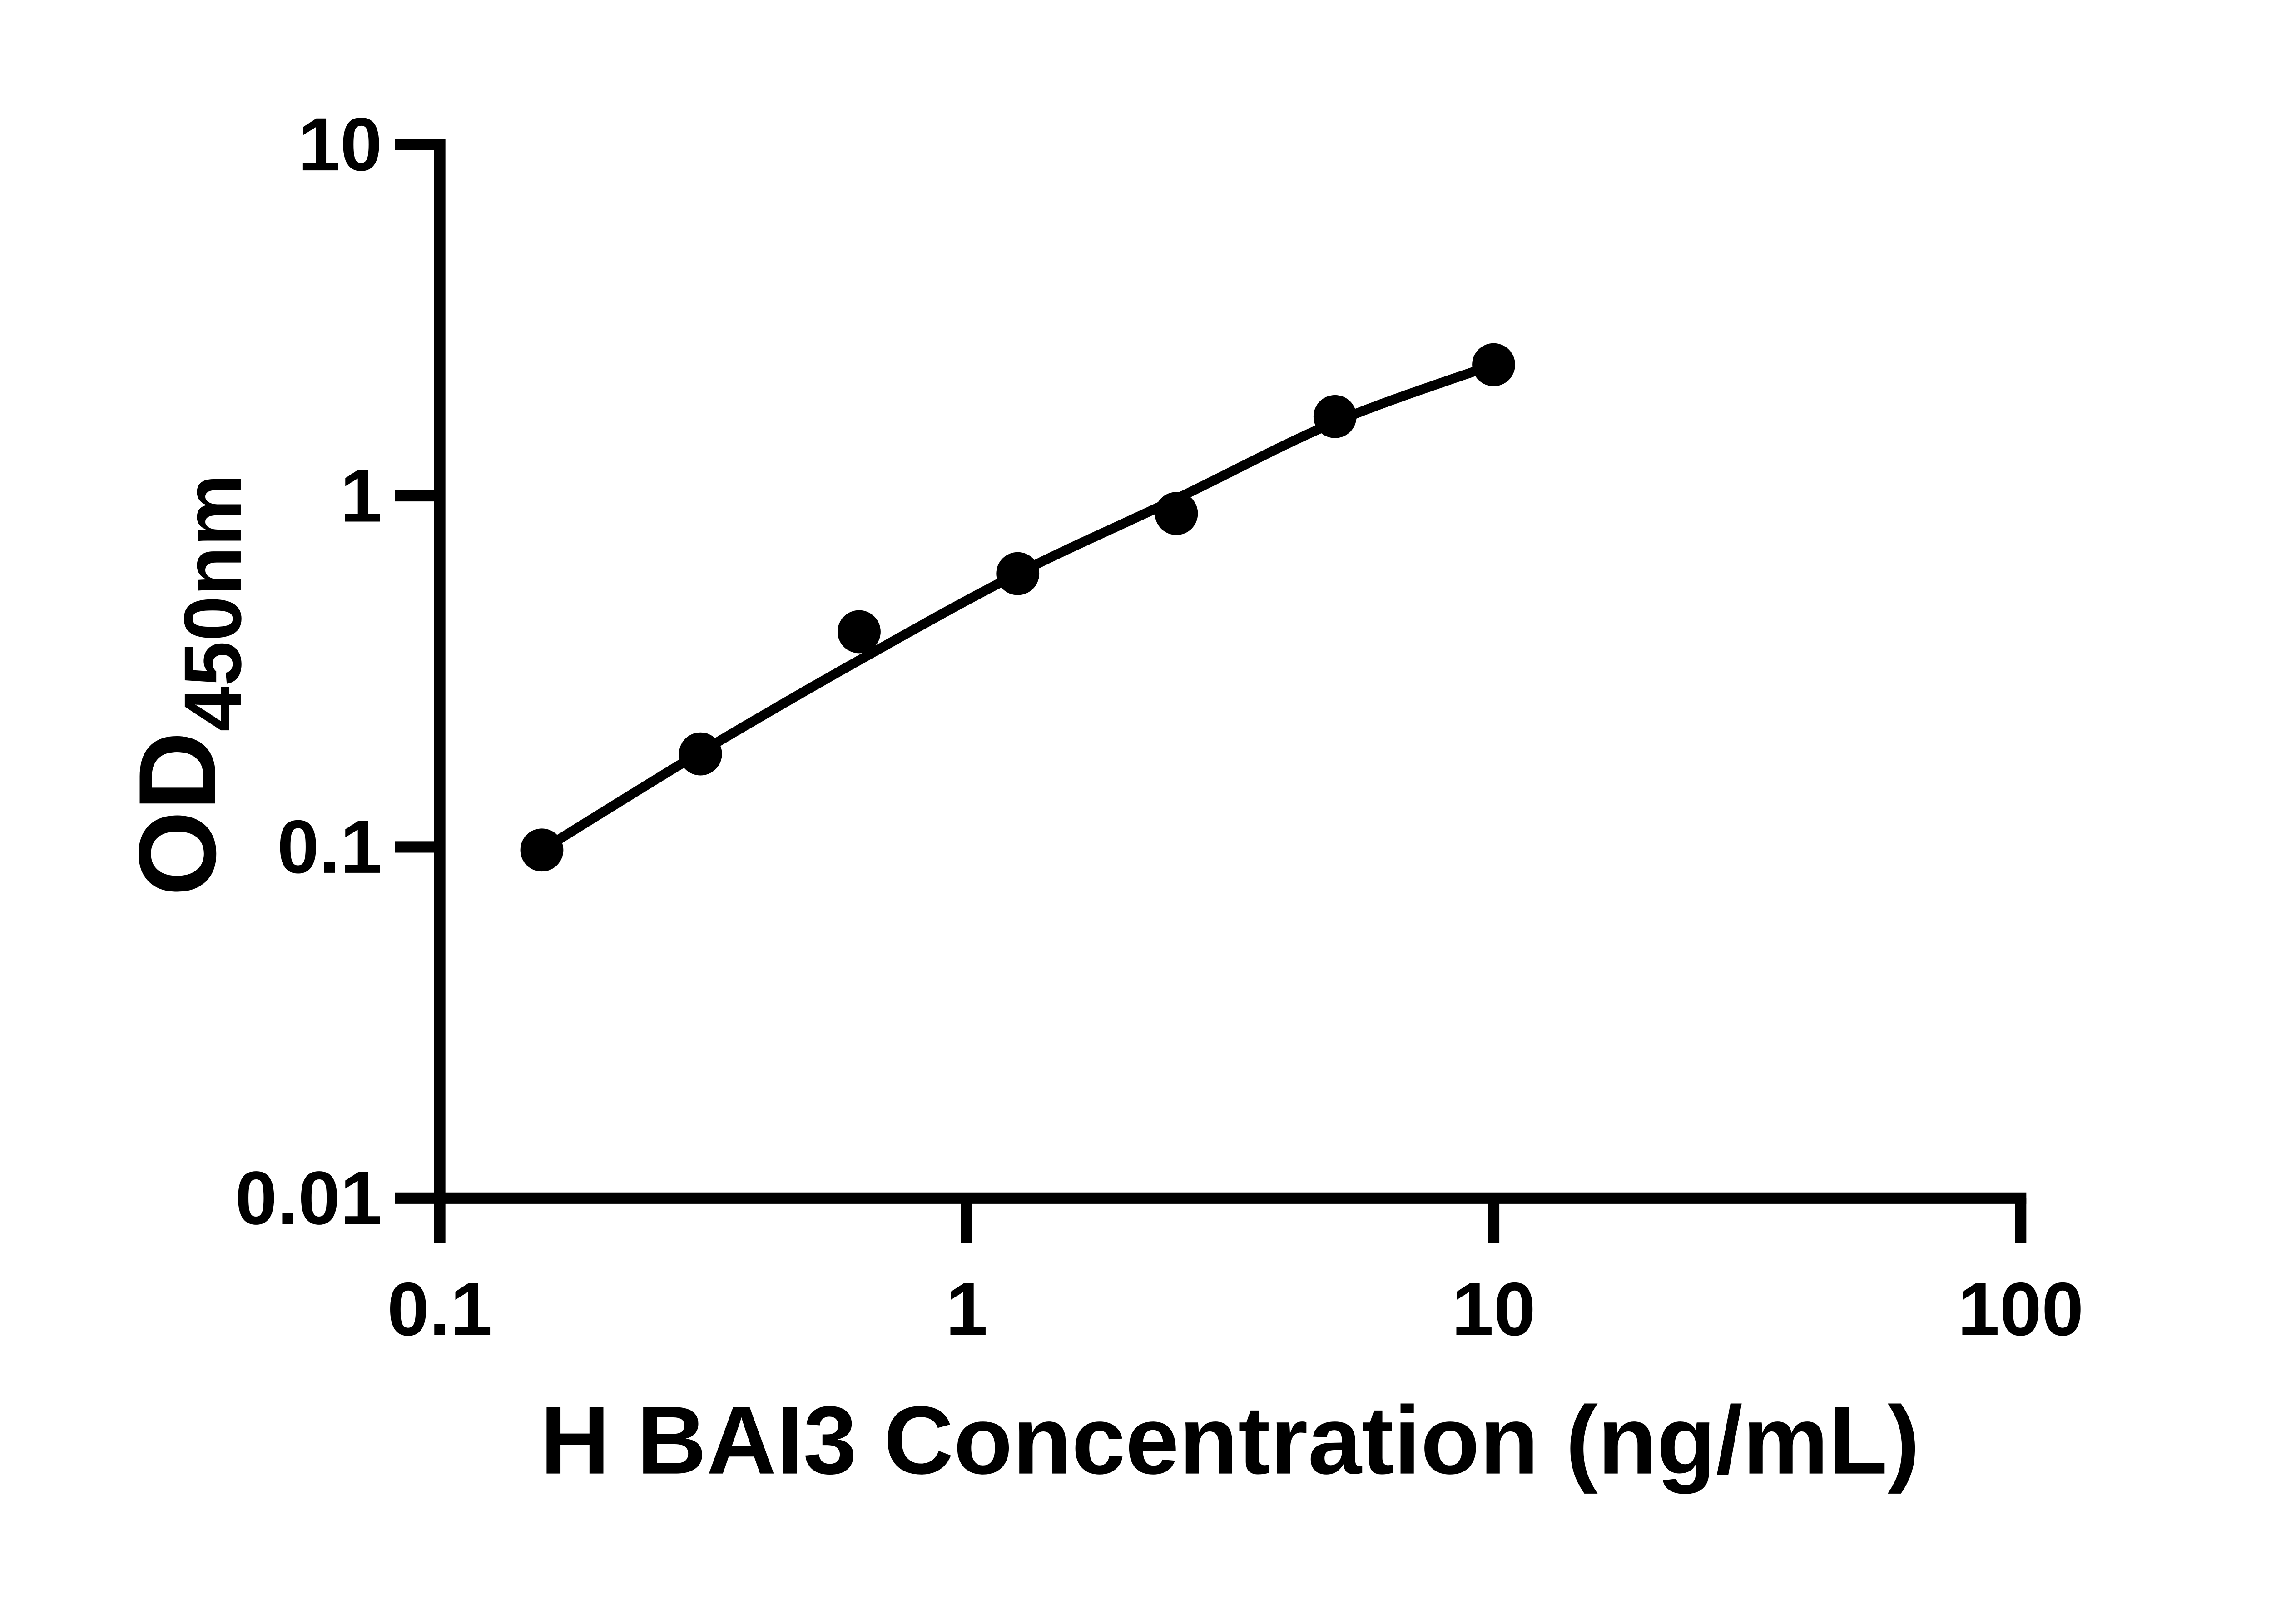 This screenshot has width=2271, height=1624. What do you see at coordinates (340, 144) in the screenshot?
I see `y-tick-label: 10` at bounding box center [340, 144].